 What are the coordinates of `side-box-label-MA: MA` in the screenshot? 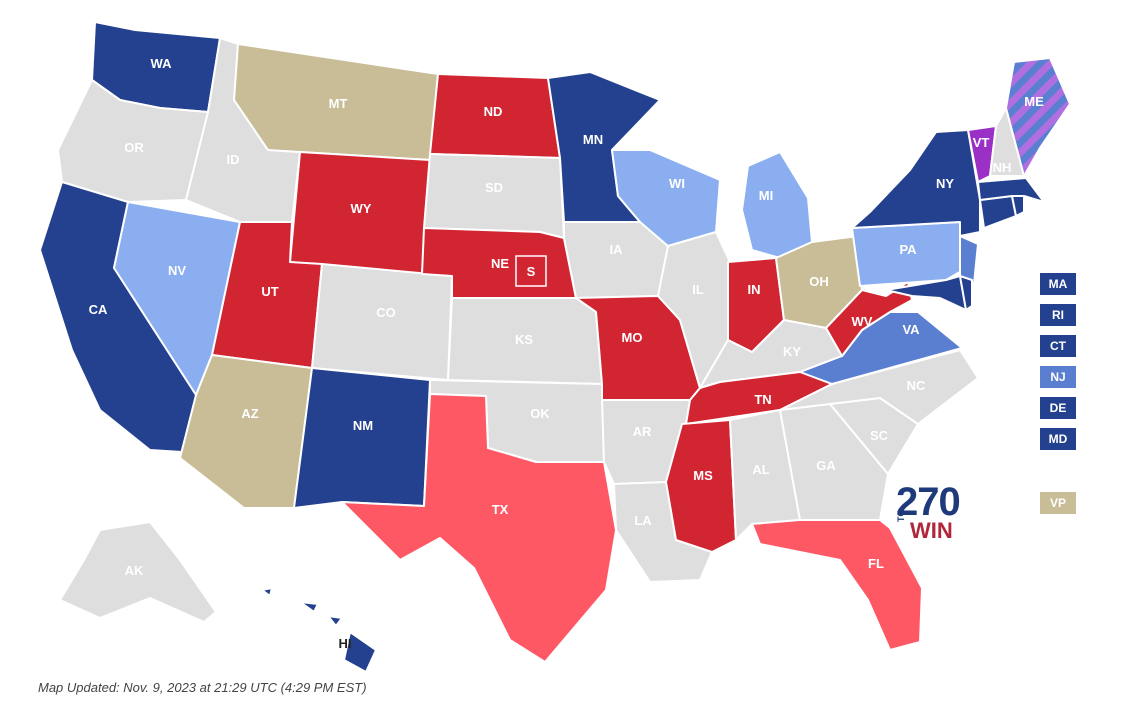 It's located at (1058, 284).